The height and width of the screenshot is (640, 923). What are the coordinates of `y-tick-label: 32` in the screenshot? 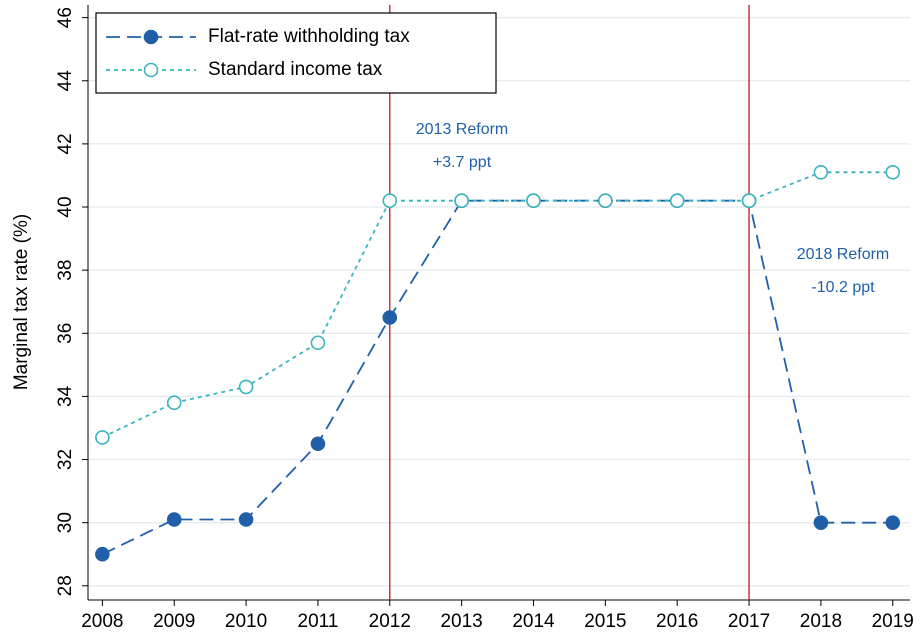 It's located at (65, 459).